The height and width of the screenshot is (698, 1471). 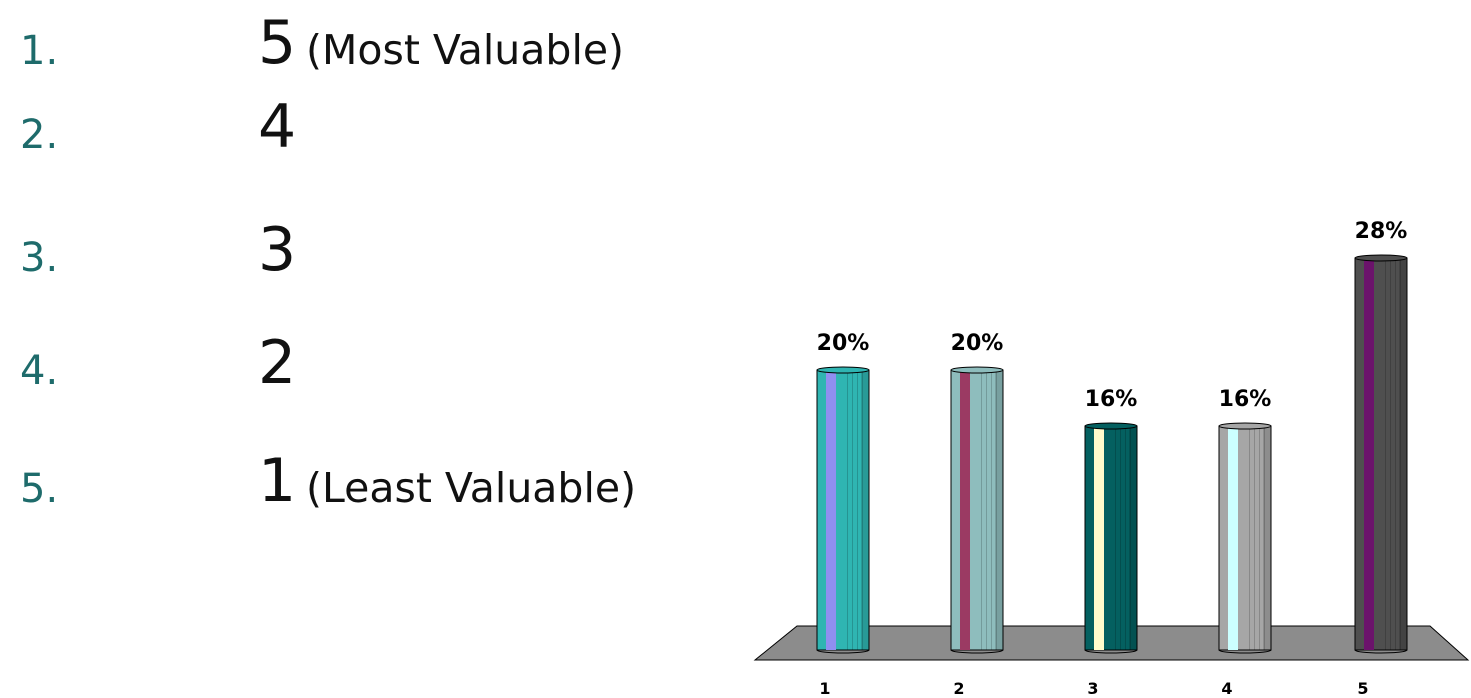 I want to click on x-tick-label: 4, so click(x=1226, y=688).